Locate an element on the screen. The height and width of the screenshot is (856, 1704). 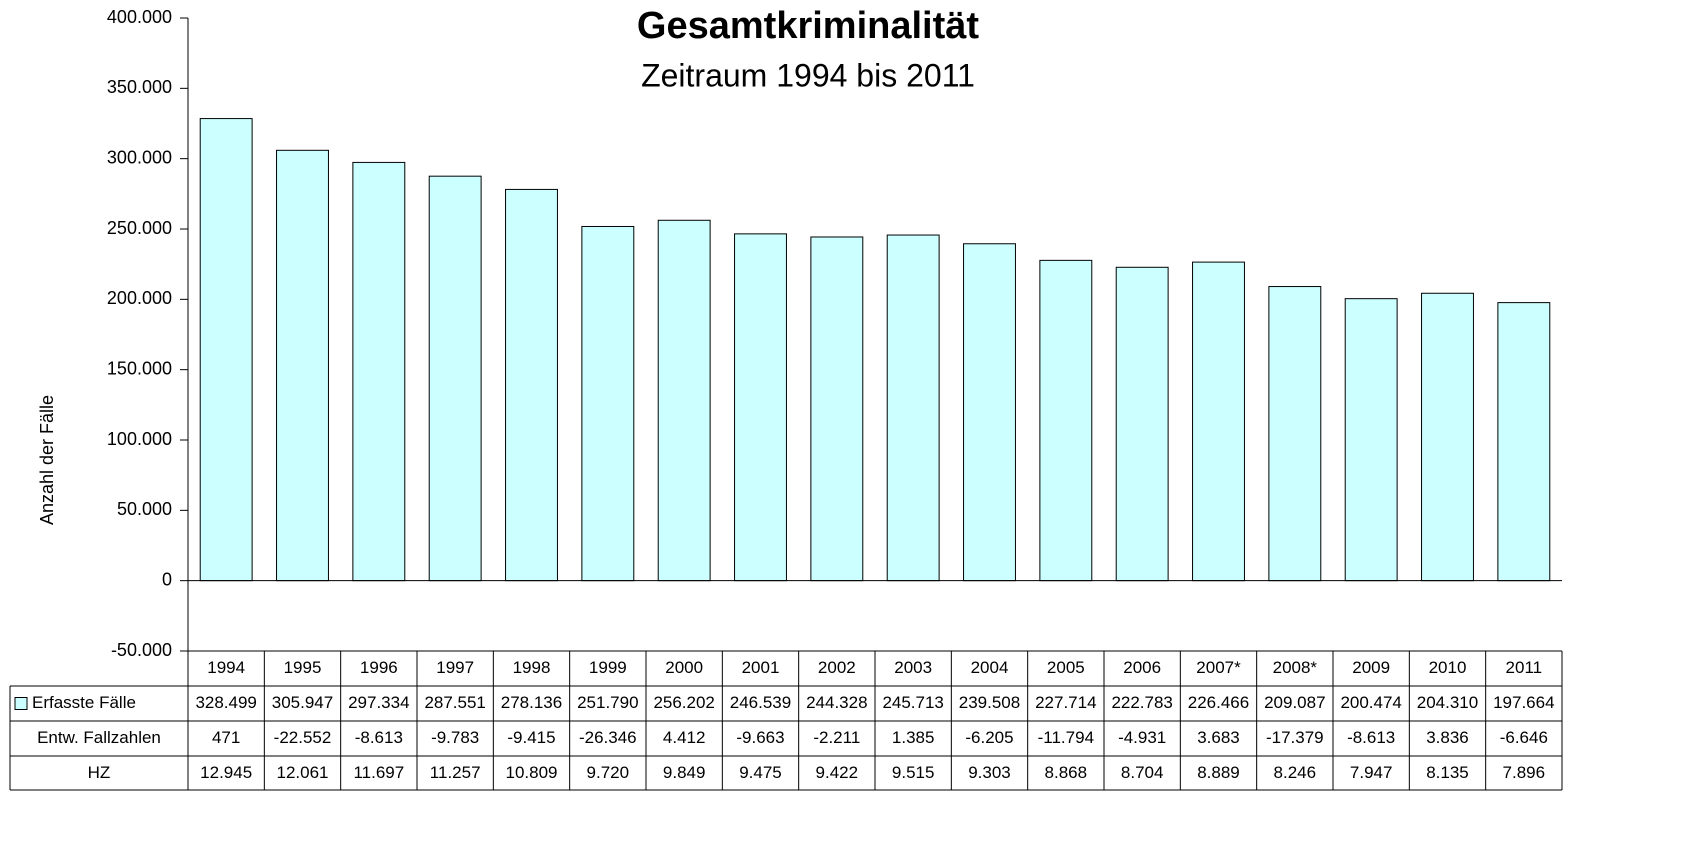
data-label: 244.328 is located at coordinates (836, 702).